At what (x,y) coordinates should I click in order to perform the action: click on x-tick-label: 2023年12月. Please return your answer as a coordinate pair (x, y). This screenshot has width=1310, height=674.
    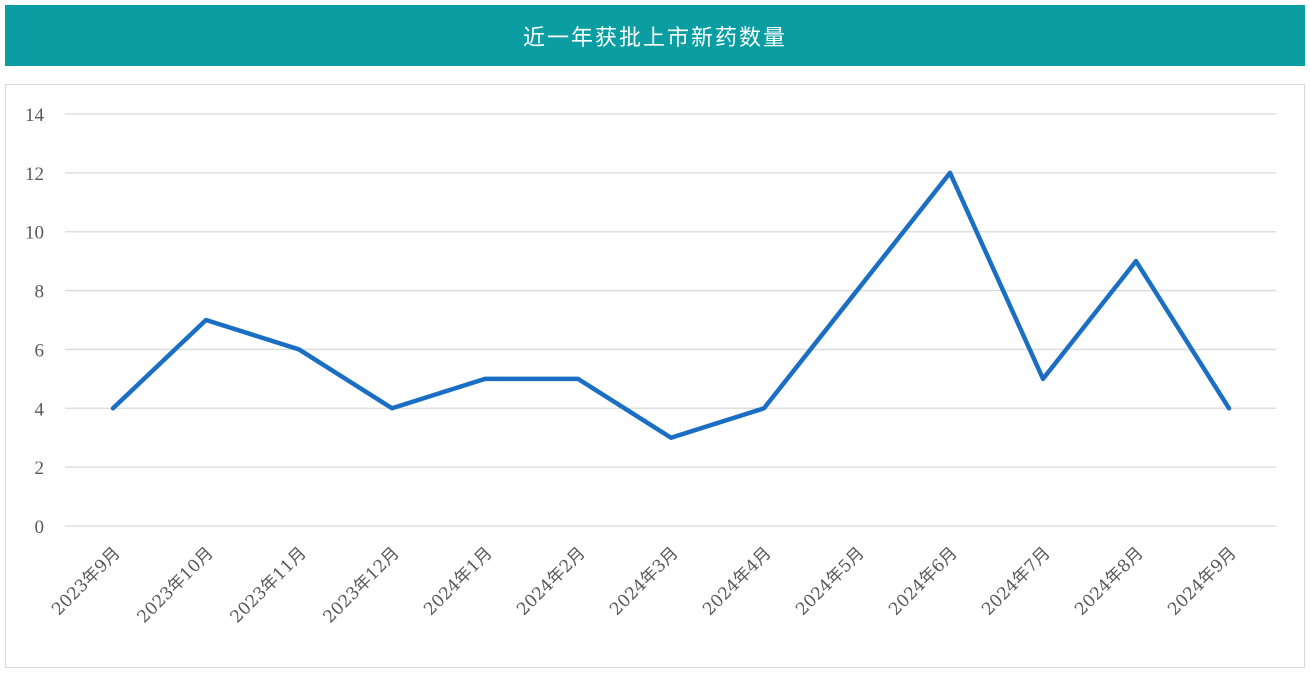
    Looking at the image, I should click on (361, 585).